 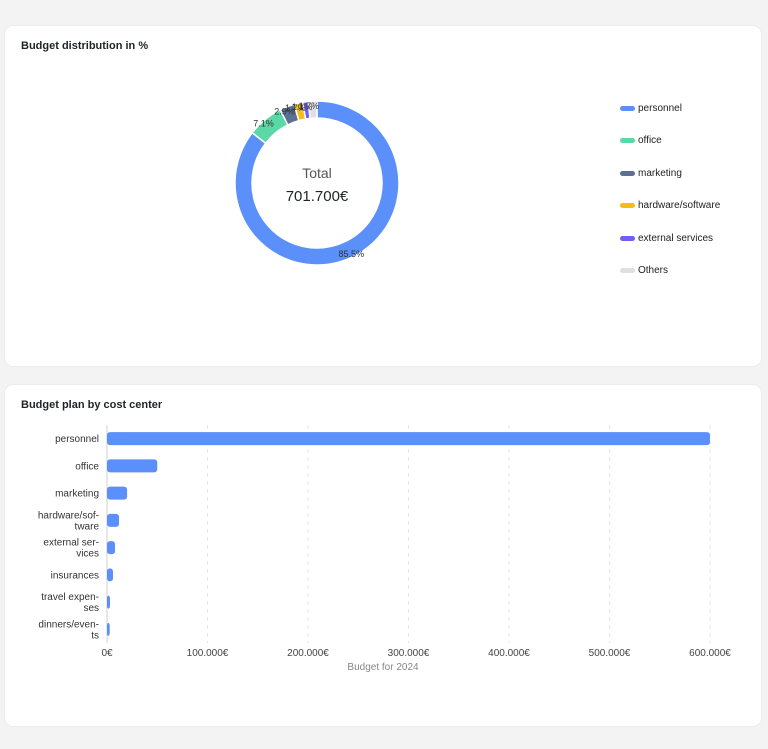 What do you see at coordinates (87, 466) in the screenshot?
I see `bar-category-label: office` at bounding box center [87, 466].